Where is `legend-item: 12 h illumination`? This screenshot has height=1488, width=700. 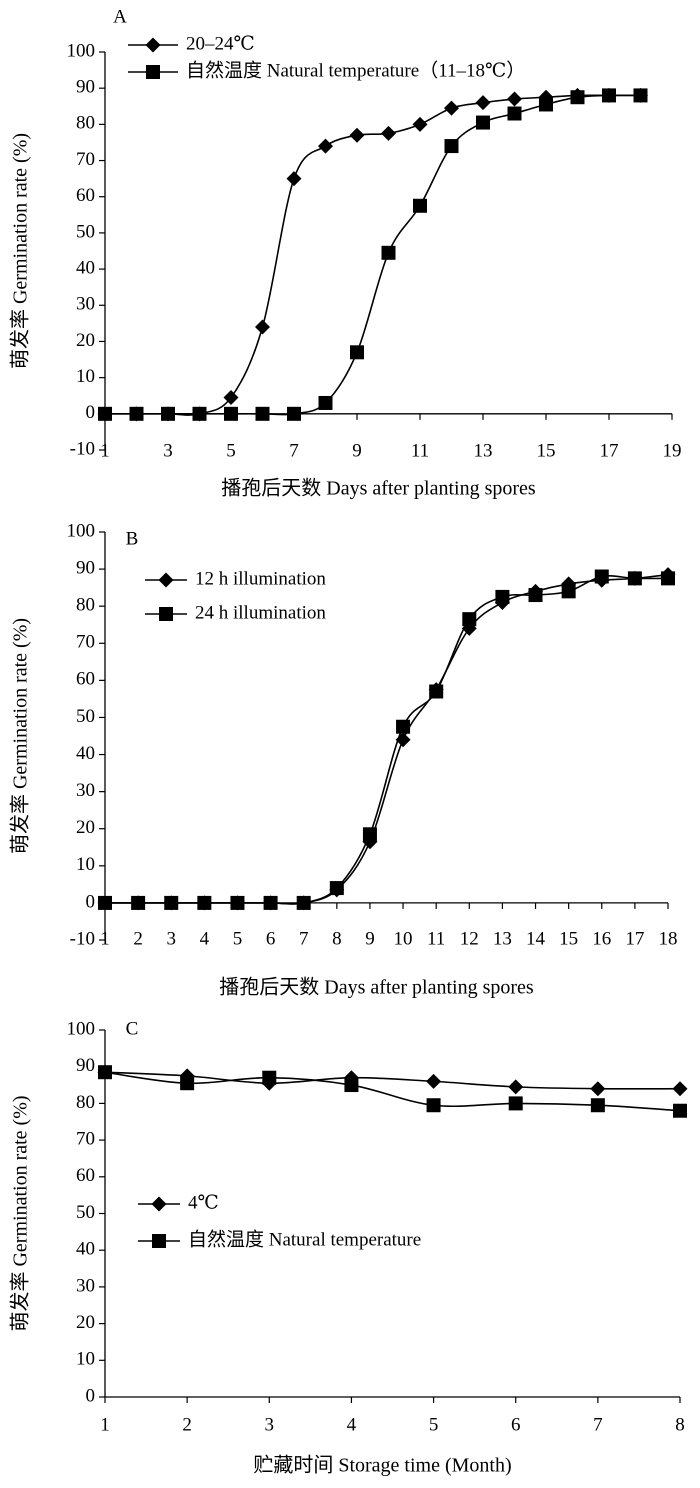 legend-item: 12 h illumination is located at coordinates (235, 578).